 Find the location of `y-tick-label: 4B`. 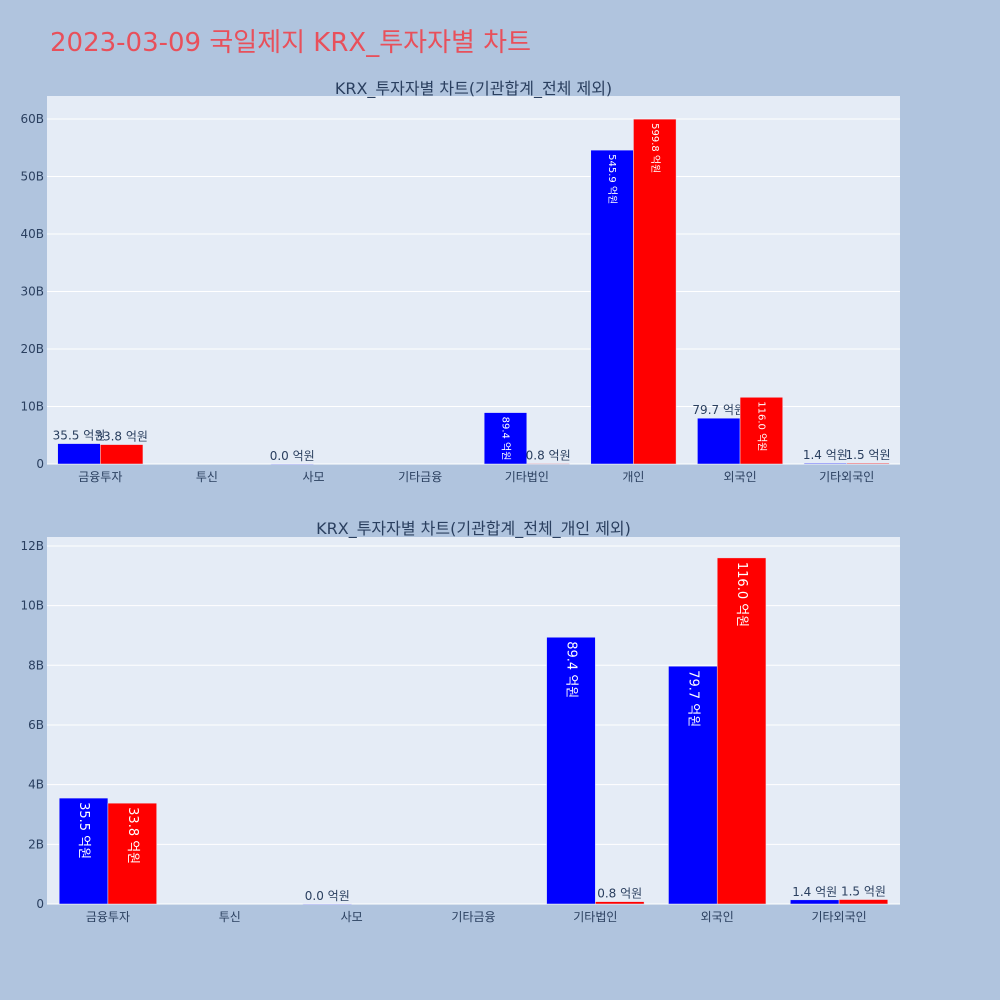

y-tick-label: 4B is located at coordinates (36, 785).